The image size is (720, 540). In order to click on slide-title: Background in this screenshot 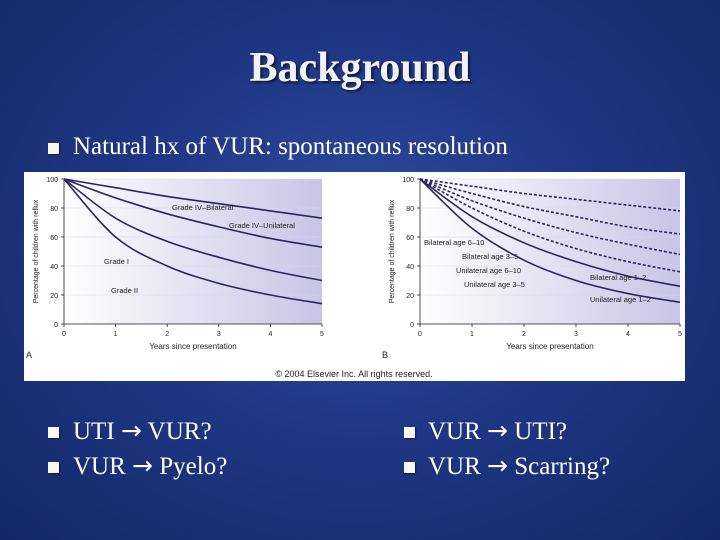, I will do `click(360, 68)`.